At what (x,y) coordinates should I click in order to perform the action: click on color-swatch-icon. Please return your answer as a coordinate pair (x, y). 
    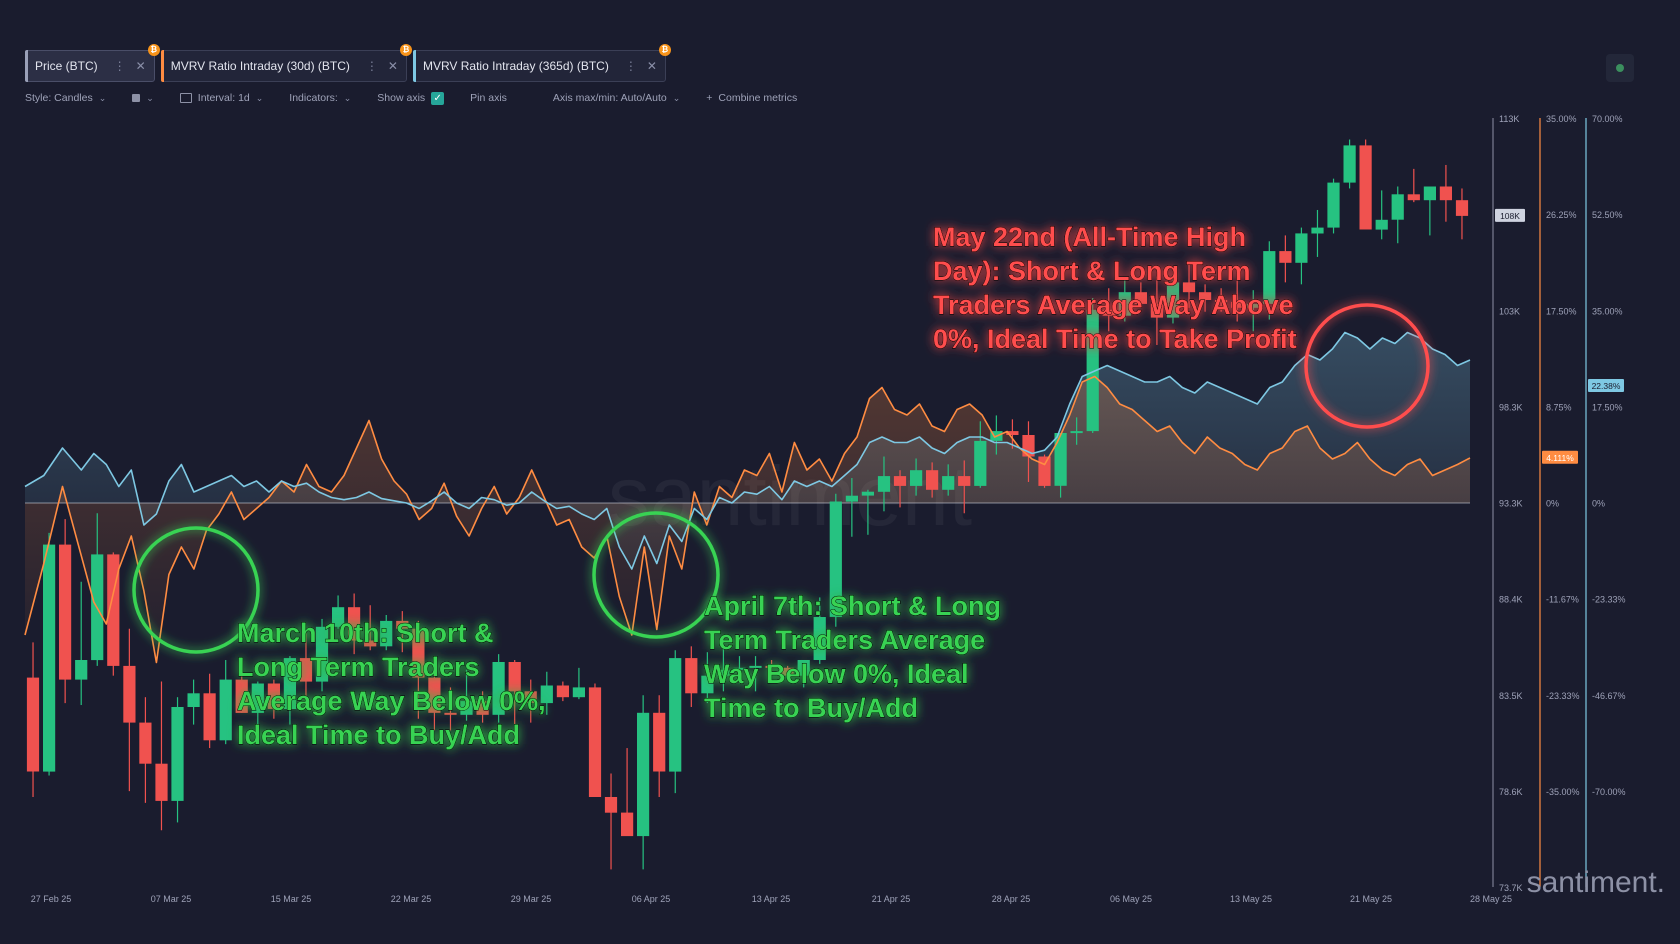
    Looking at the image, I should click on (136, 98).